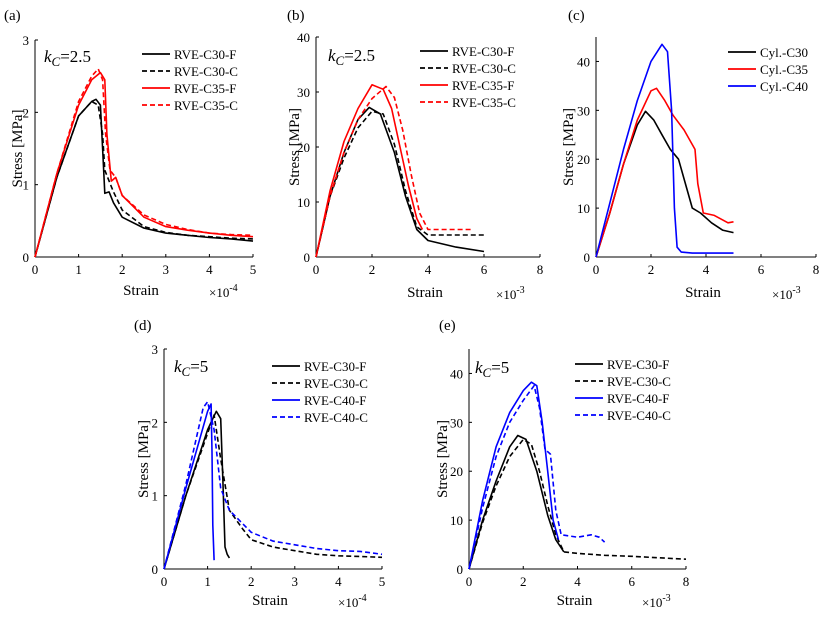  What do you see at coordinates (784, 69) in the screenshot?
I see `legend-entry: Cyl.-C35` at bounding box center [784, 69].